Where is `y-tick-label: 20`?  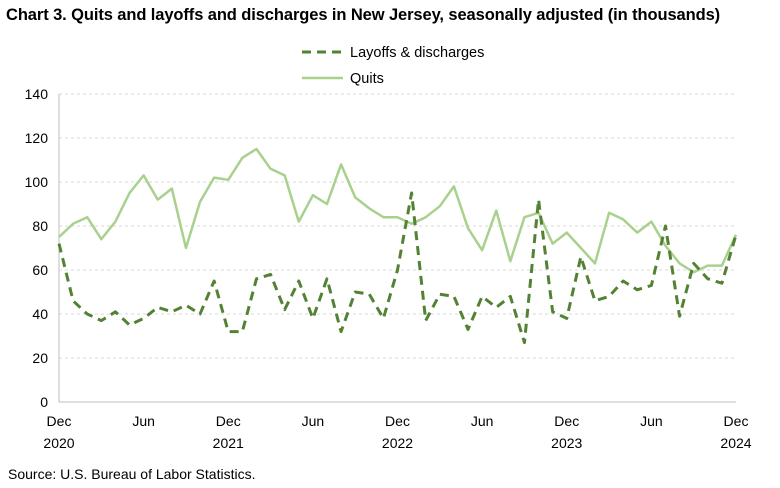
y-tick-label: 20 is located at coordinates (40, 358).